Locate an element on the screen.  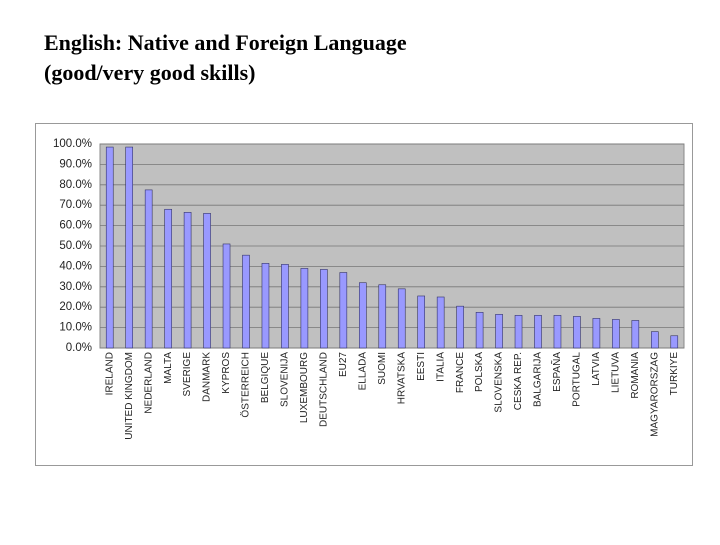
y-tick-label: 50.0% is located at coordinates (75, 246).